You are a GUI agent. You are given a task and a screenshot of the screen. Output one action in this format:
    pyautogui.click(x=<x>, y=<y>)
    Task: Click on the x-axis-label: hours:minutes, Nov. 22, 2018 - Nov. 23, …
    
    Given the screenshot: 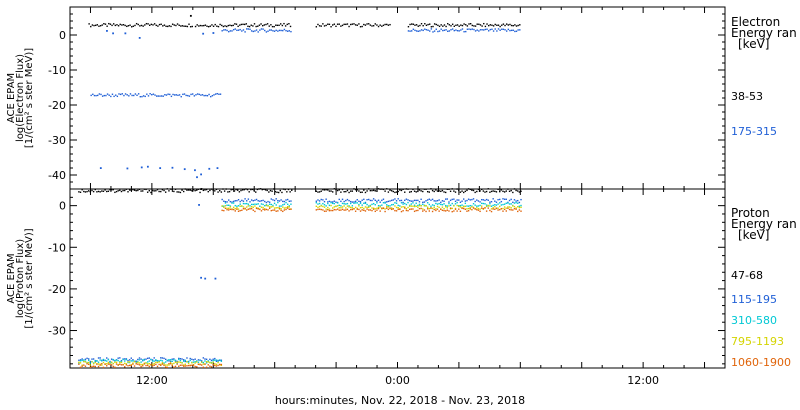 What is the action you would take?
    pyautogui.click(x=400, y=400)
    